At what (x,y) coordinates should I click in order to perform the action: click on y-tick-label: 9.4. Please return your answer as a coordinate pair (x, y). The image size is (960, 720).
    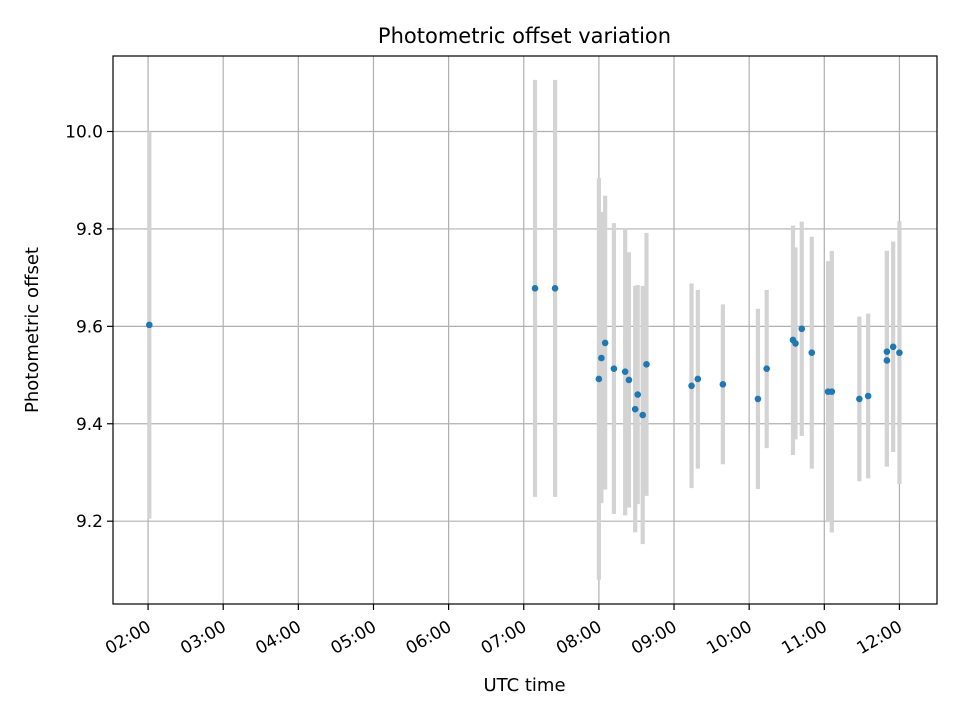
    Looking at the image, I should click on (89, 425).